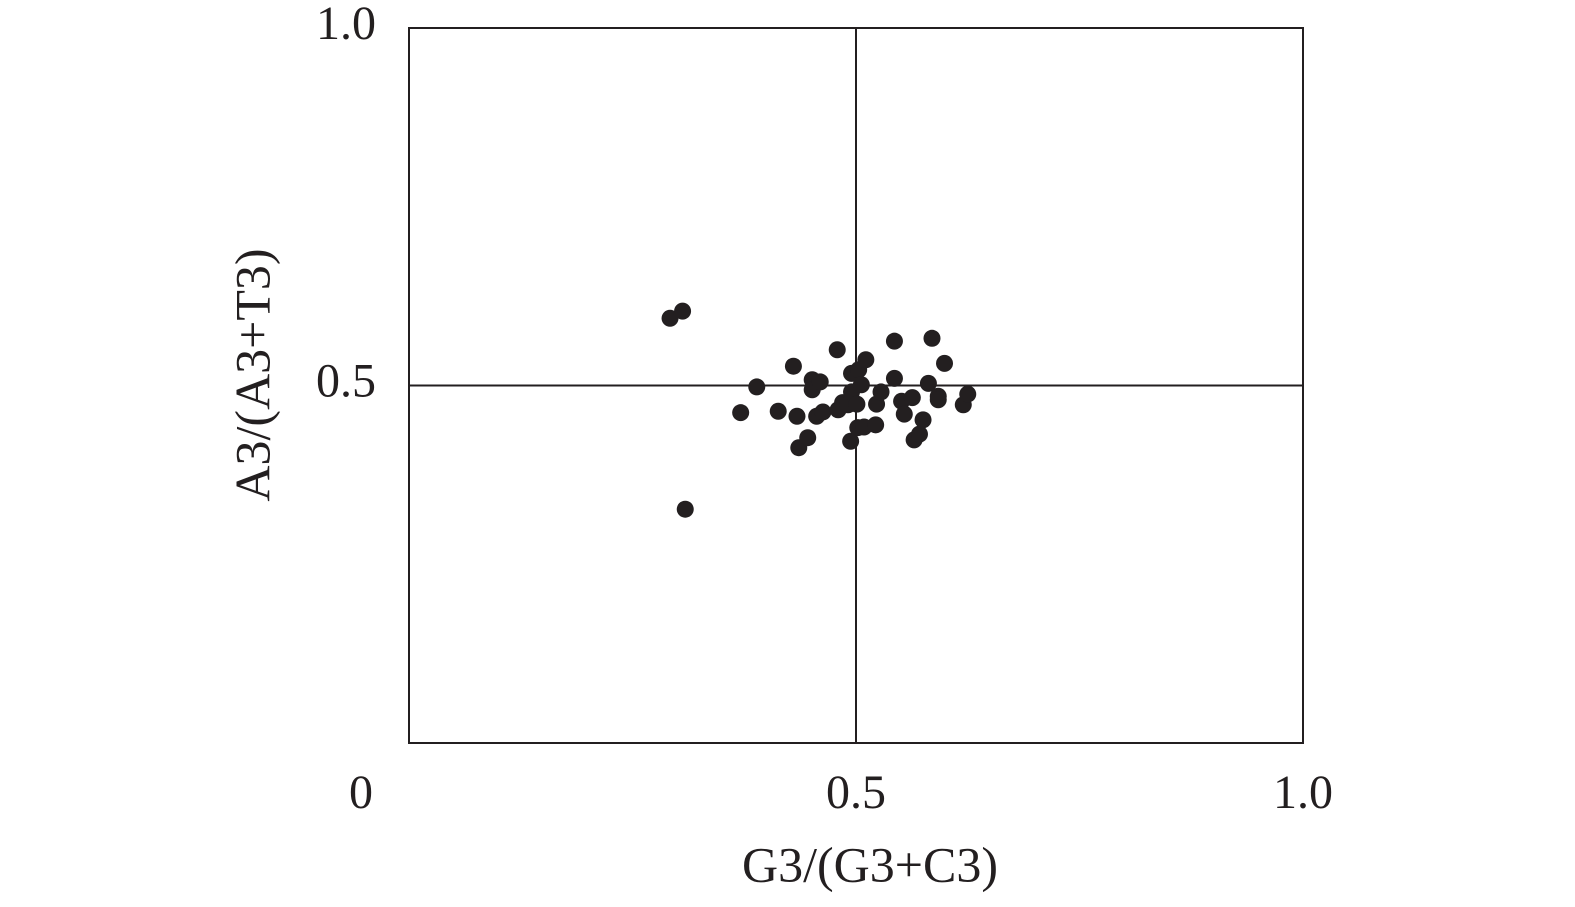 This screenshot has height=907, width=1575. Describe the element at coordinates (856, 792) in the screenshot. I see `x-tick-label: 0.5` at that location.